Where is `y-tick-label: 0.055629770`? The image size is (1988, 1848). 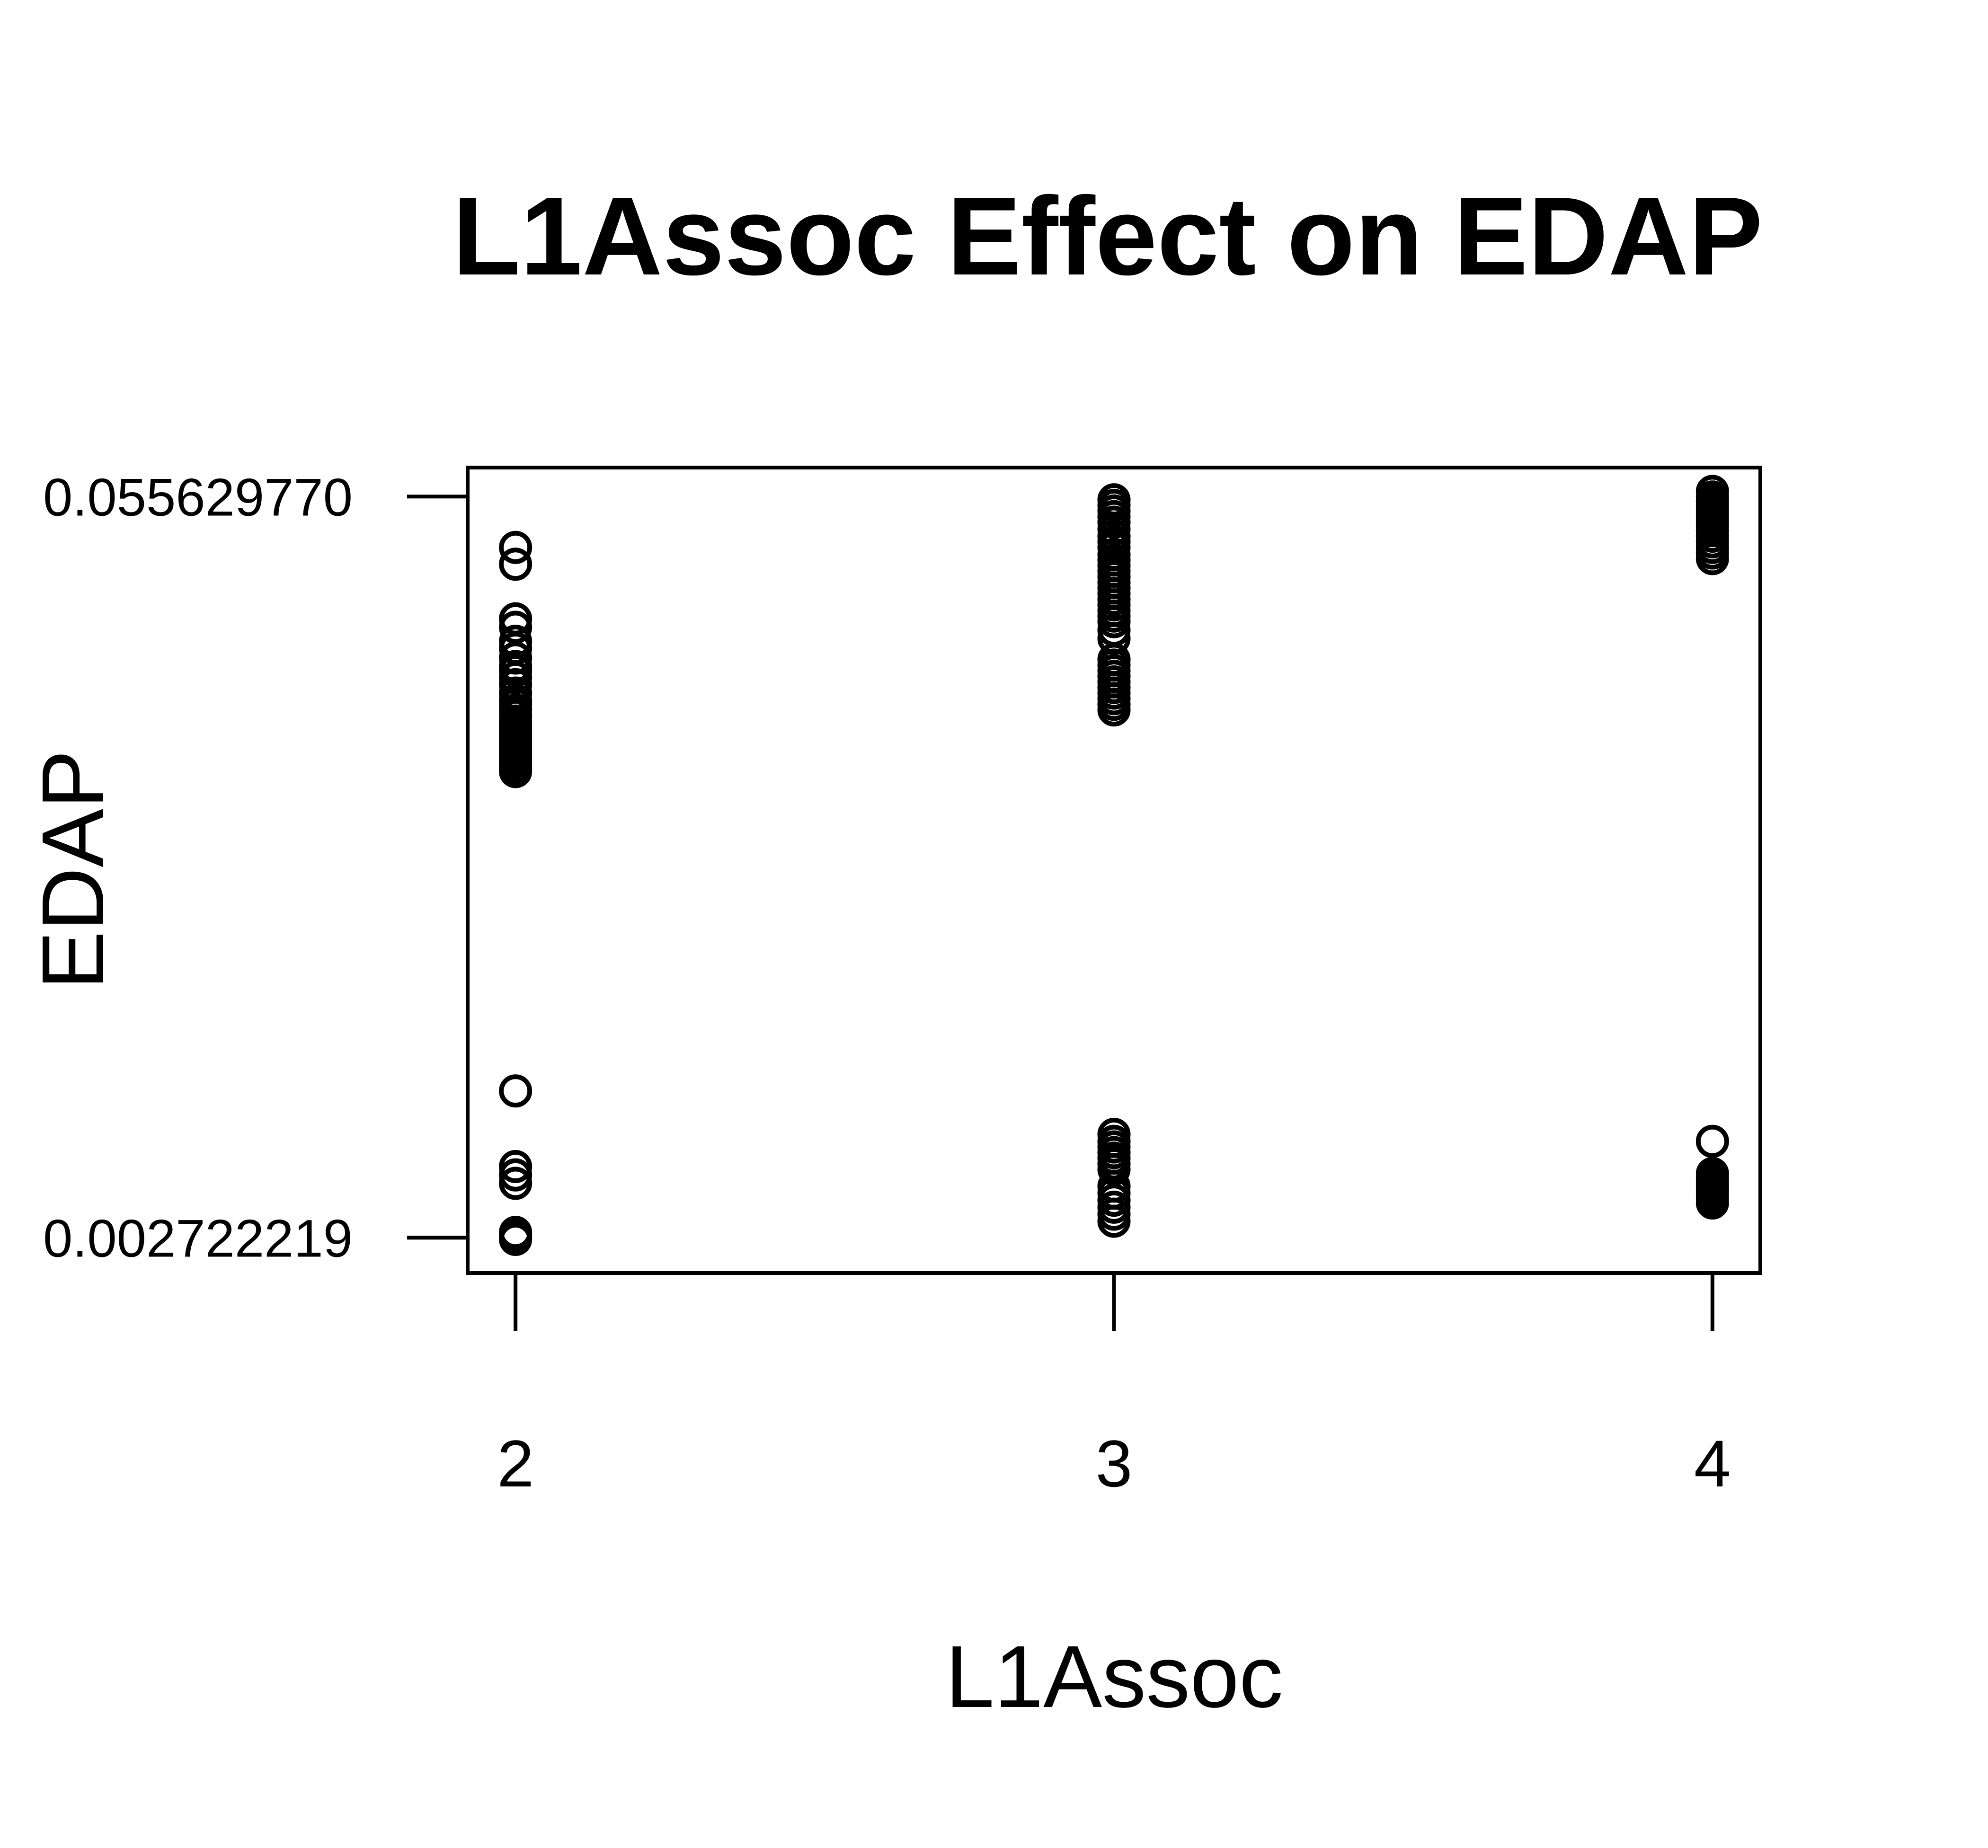
y-tick-label: 0.055629770 is located at coordinates (198, 497).